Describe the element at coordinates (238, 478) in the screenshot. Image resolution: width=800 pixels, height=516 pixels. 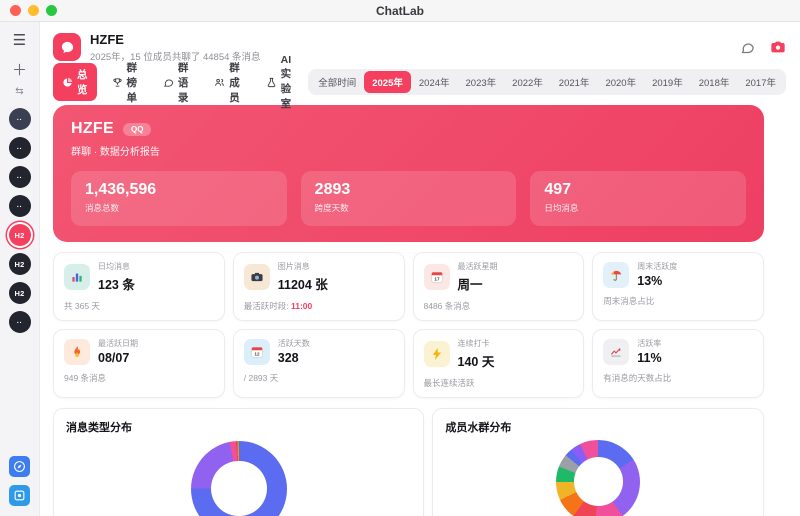
I see `message-type-donut` at that location.